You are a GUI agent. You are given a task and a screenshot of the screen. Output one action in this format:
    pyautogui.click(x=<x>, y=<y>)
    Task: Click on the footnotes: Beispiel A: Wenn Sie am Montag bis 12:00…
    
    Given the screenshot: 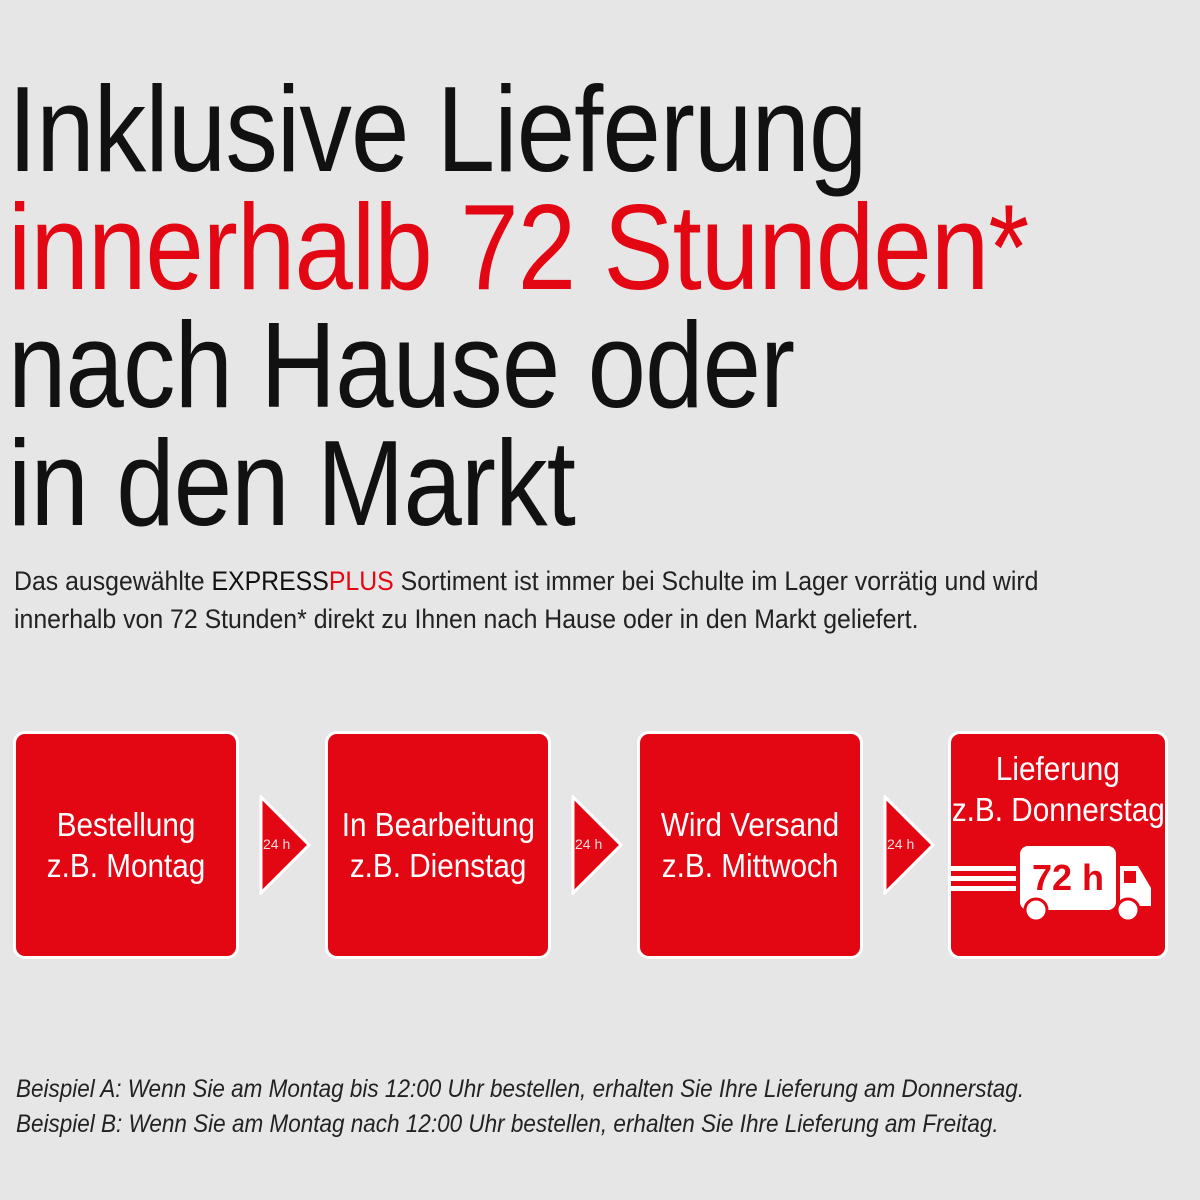 What is the action you would take?
    pyautogui.click(x=520, y=1107)
    